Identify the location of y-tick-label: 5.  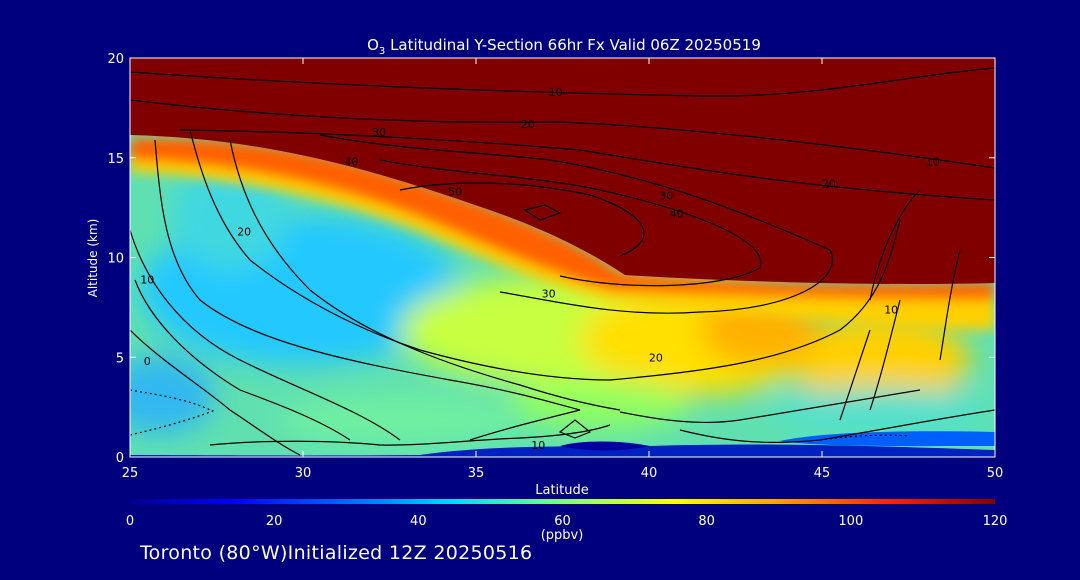
(120, 358).